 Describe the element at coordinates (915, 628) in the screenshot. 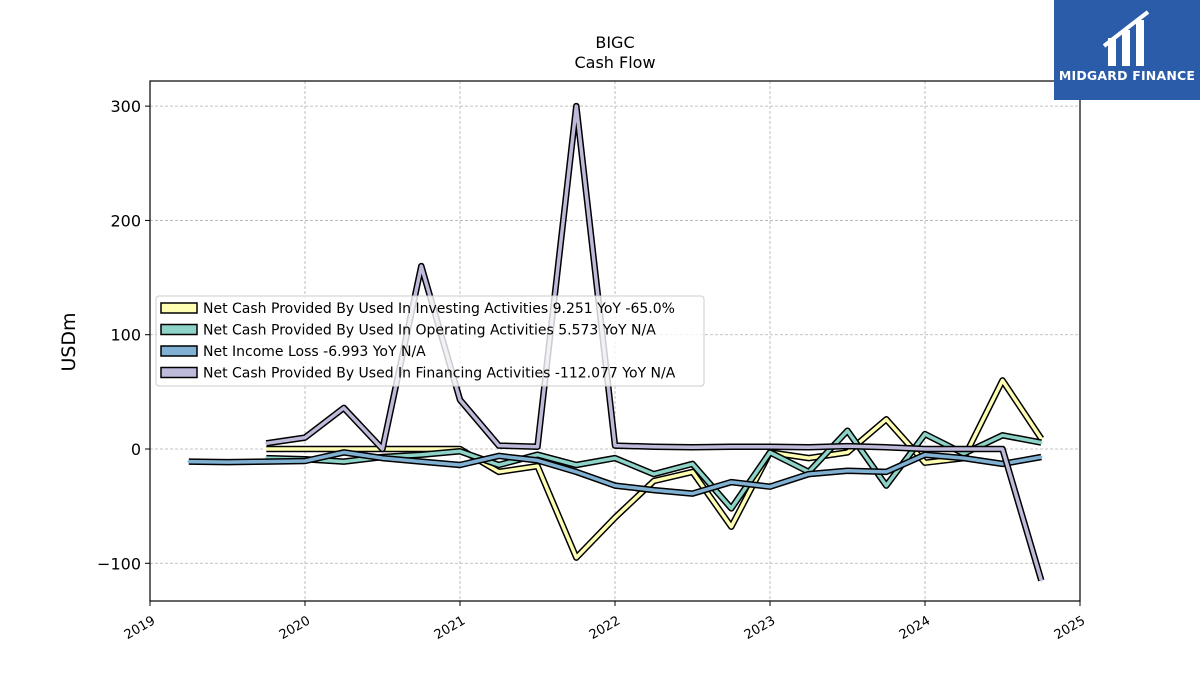

I see `x-tick-label: 2024` at that location.